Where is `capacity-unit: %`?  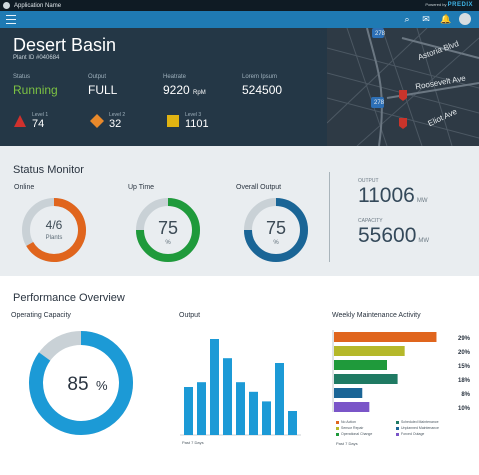
capacity-unit: % is located at coordinates (102, 385).